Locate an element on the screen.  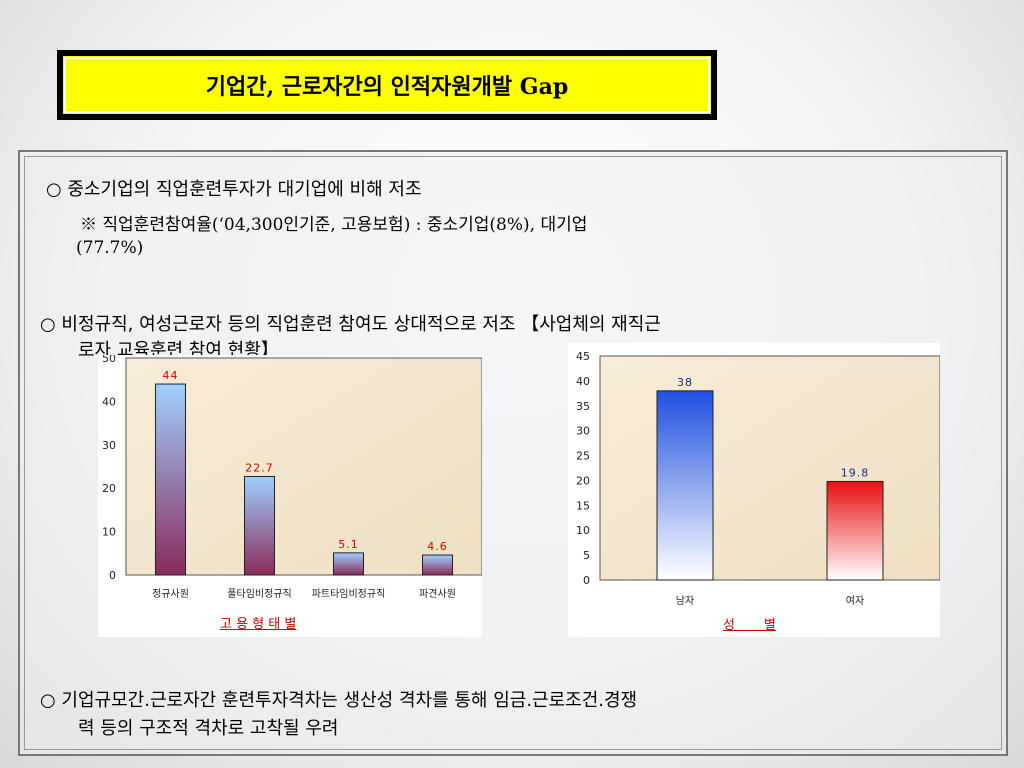
chart-employment-xlabel: 고 용 형 태 별 is located at coordinates (258, 624).